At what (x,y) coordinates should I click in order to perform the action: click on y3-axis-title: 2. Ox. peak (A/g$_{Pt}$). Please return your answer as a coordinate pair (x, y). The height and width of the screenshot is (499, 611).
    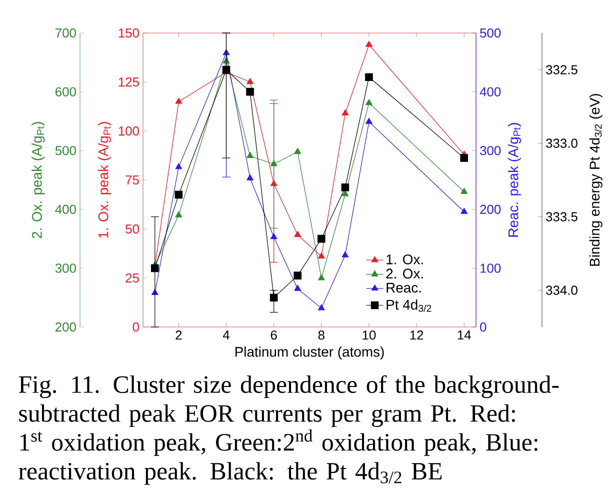
    Looking at the image, I should click on (38, 180).